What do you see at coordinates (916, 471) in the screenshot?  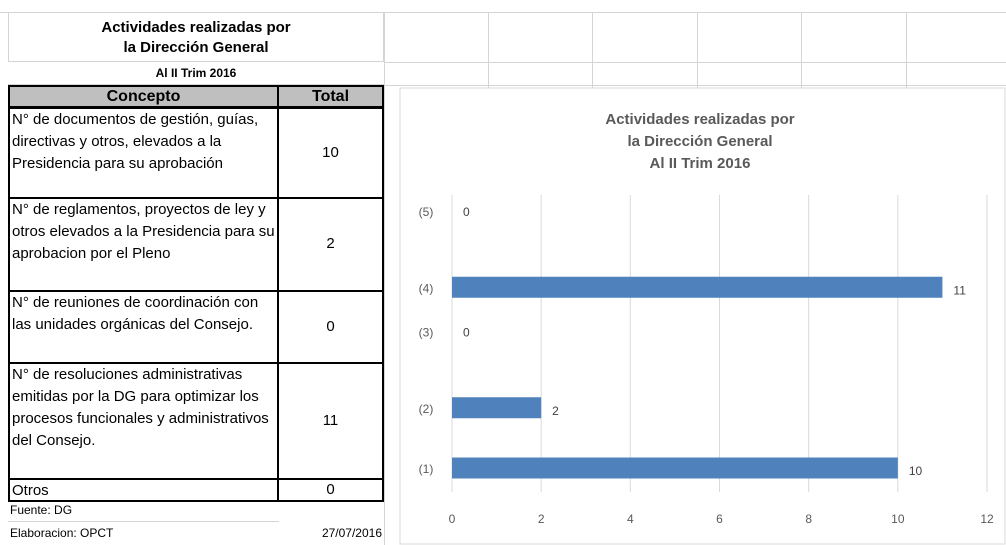 I see `data-label: 10` at bounding box center [916, 471].